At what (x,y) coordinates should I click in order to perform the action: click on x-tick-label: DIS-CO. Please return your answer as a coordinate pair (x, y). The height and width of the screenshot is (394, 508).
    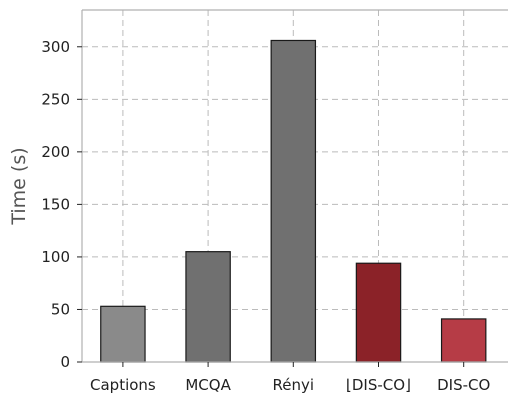
    Looking at the image, I should click on (463, 385).